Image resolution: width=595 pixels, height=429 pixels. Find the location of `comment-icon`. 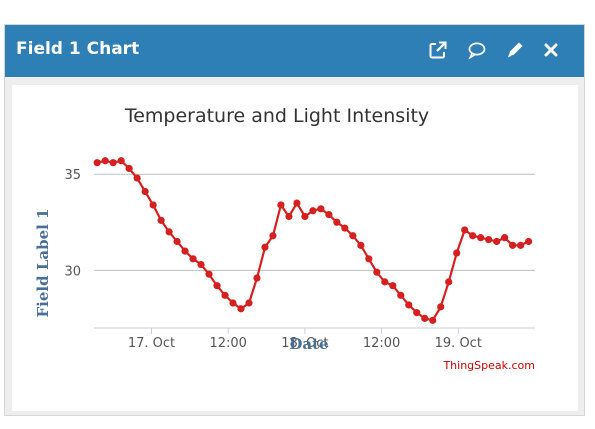

comment-icon is located at coordinates (477, 50).